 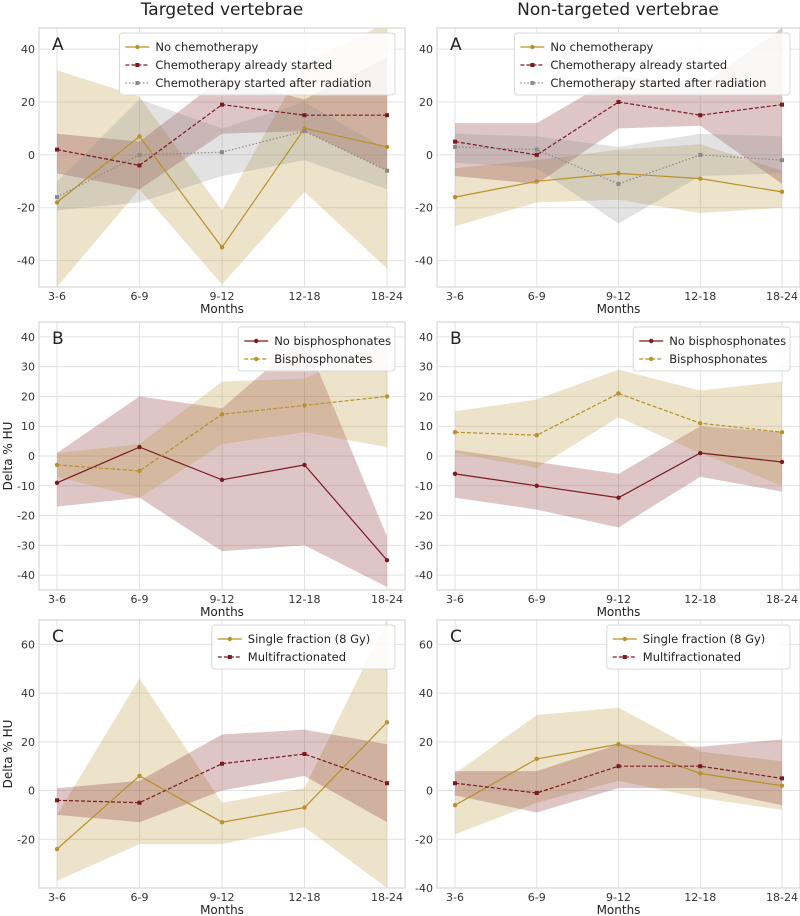 What do you see at coordinates (243, 65) in the screenshot?
I see `legend-label: Chemotherapy already started` at bounding box center [243, 65].